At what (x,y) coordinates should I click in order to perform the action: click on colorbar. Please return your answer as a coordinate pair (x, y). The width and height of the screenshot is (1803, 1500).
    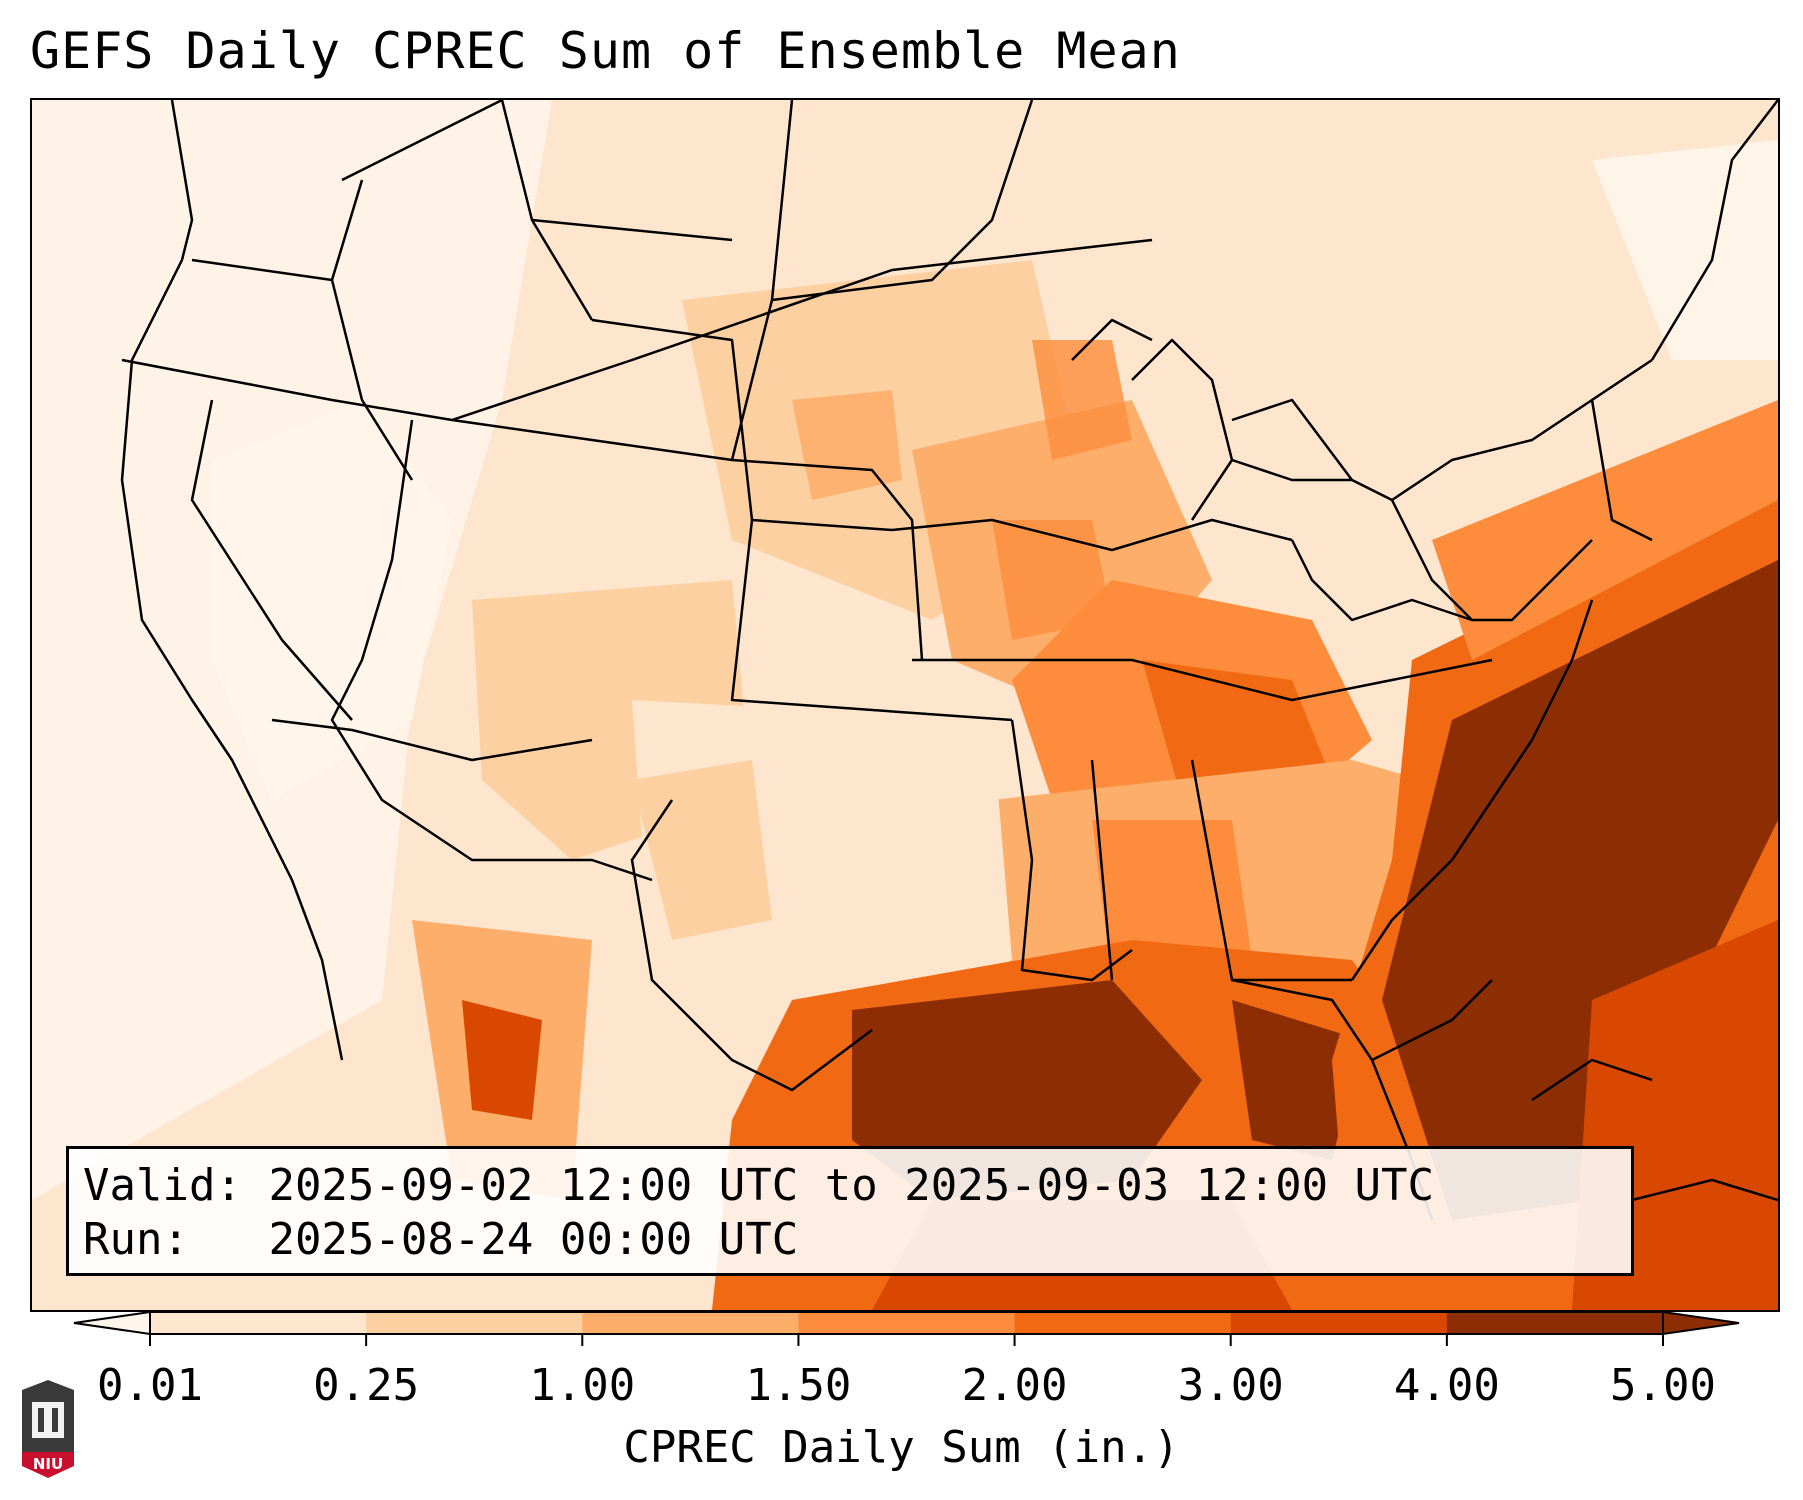
    Looking at the image, I should click on (906, 1328).